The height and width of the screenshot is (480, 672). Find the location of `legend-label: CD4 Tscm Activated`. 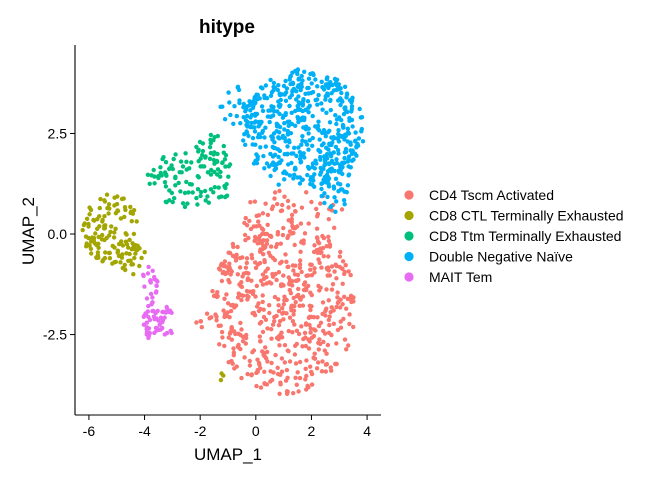

legend-label: CD4 Tscm Activated is located at coordinates (491, 195).